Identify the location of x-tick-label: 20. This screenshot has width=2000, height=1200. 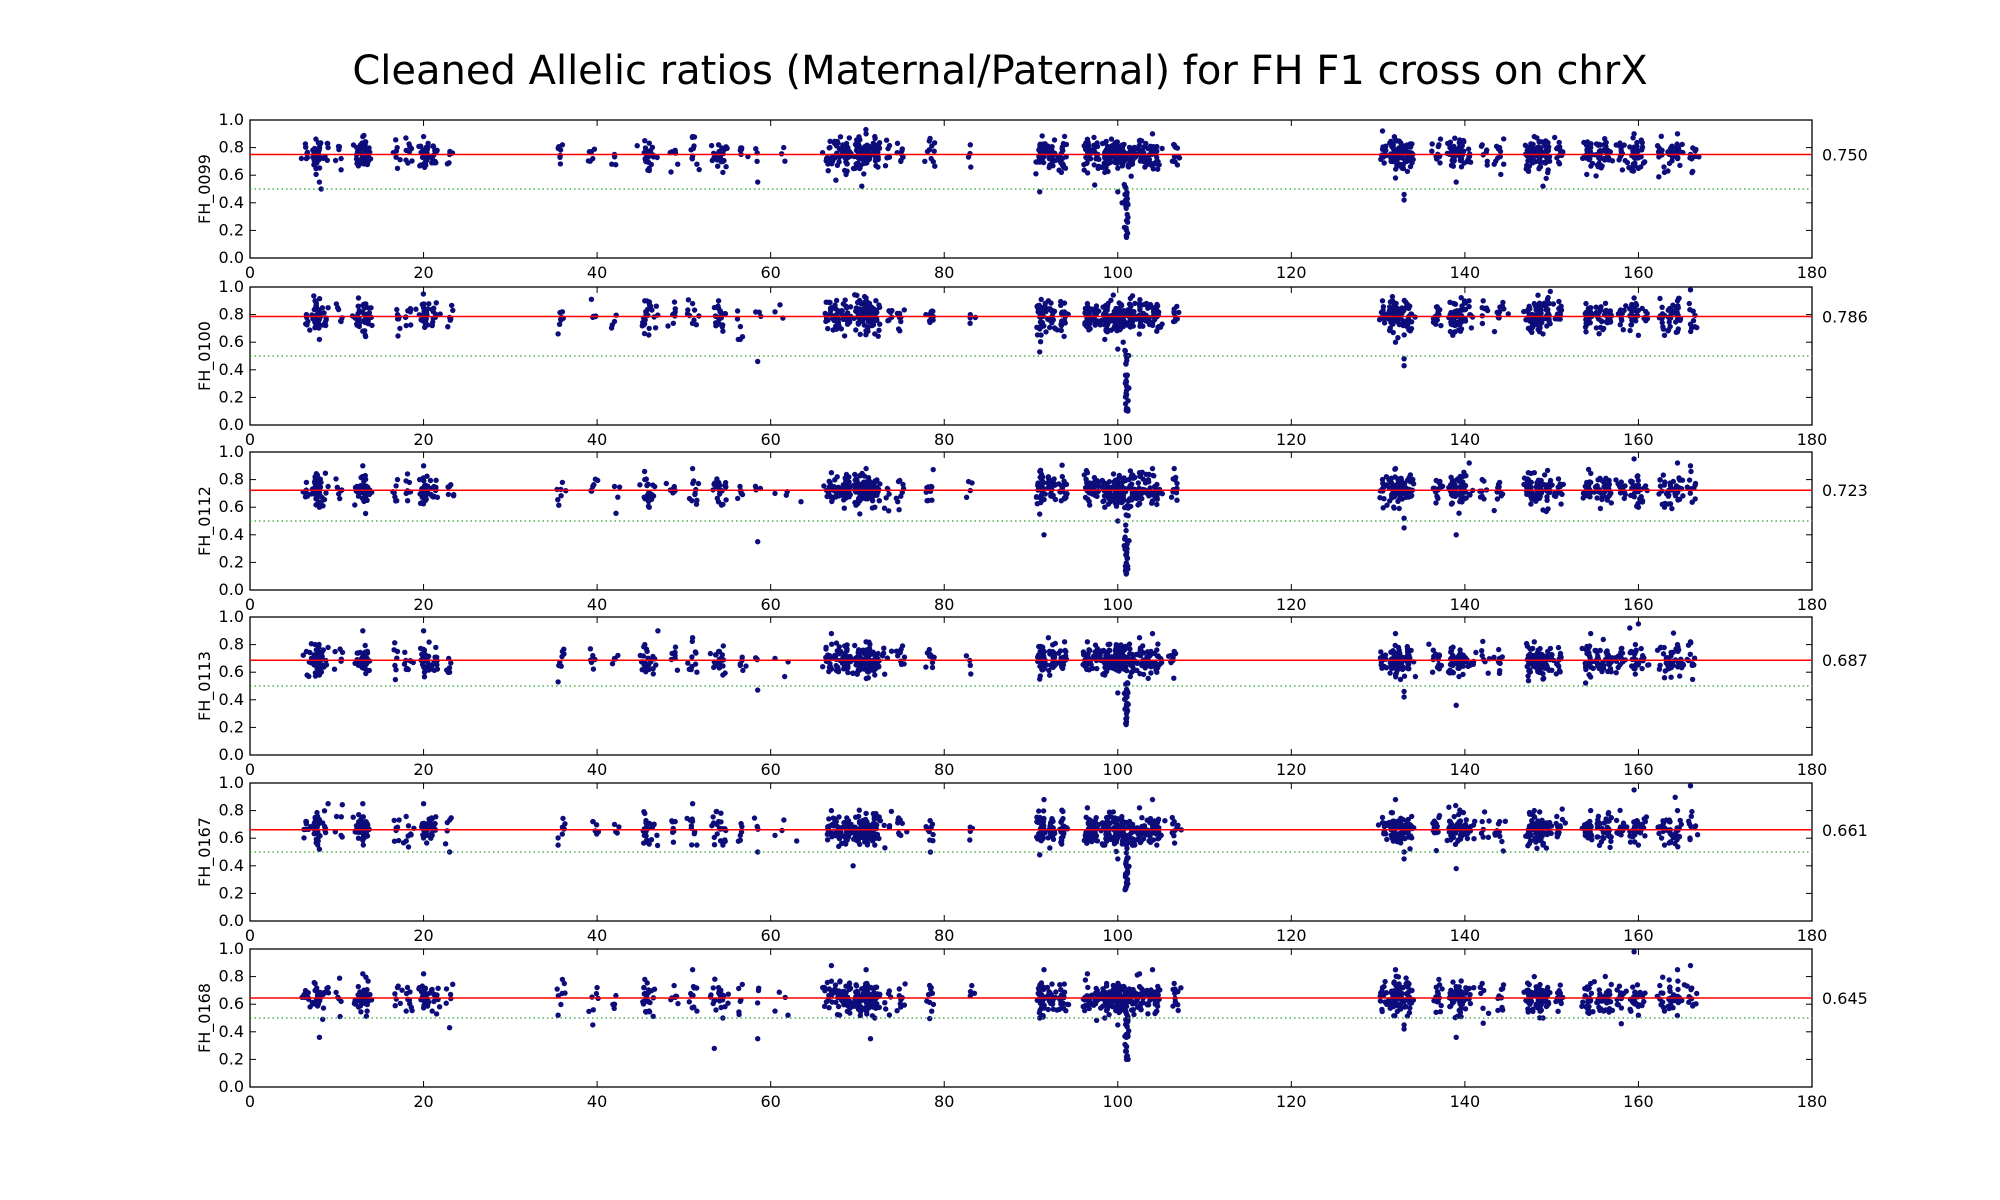
(423, 272).